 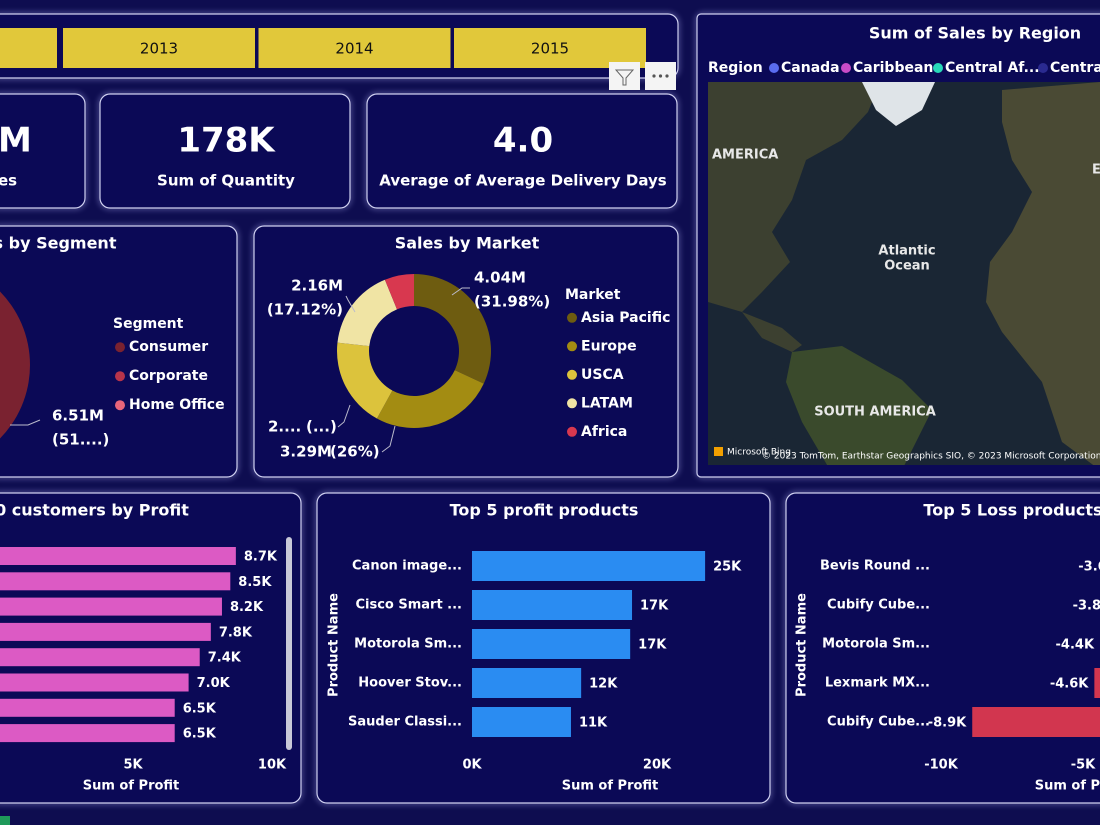 What do you see at coordinates (272, 765) in the screenshot?
I see `x-tick-label: 10K` at bounding box center [272, 765].